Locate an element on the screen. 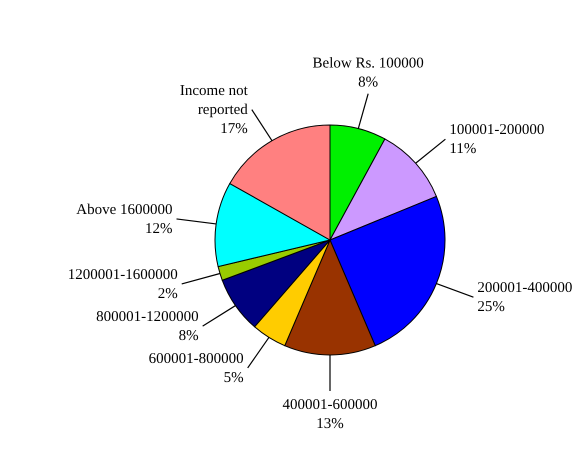  data-label: 13% is located at coordinates (330, 424).